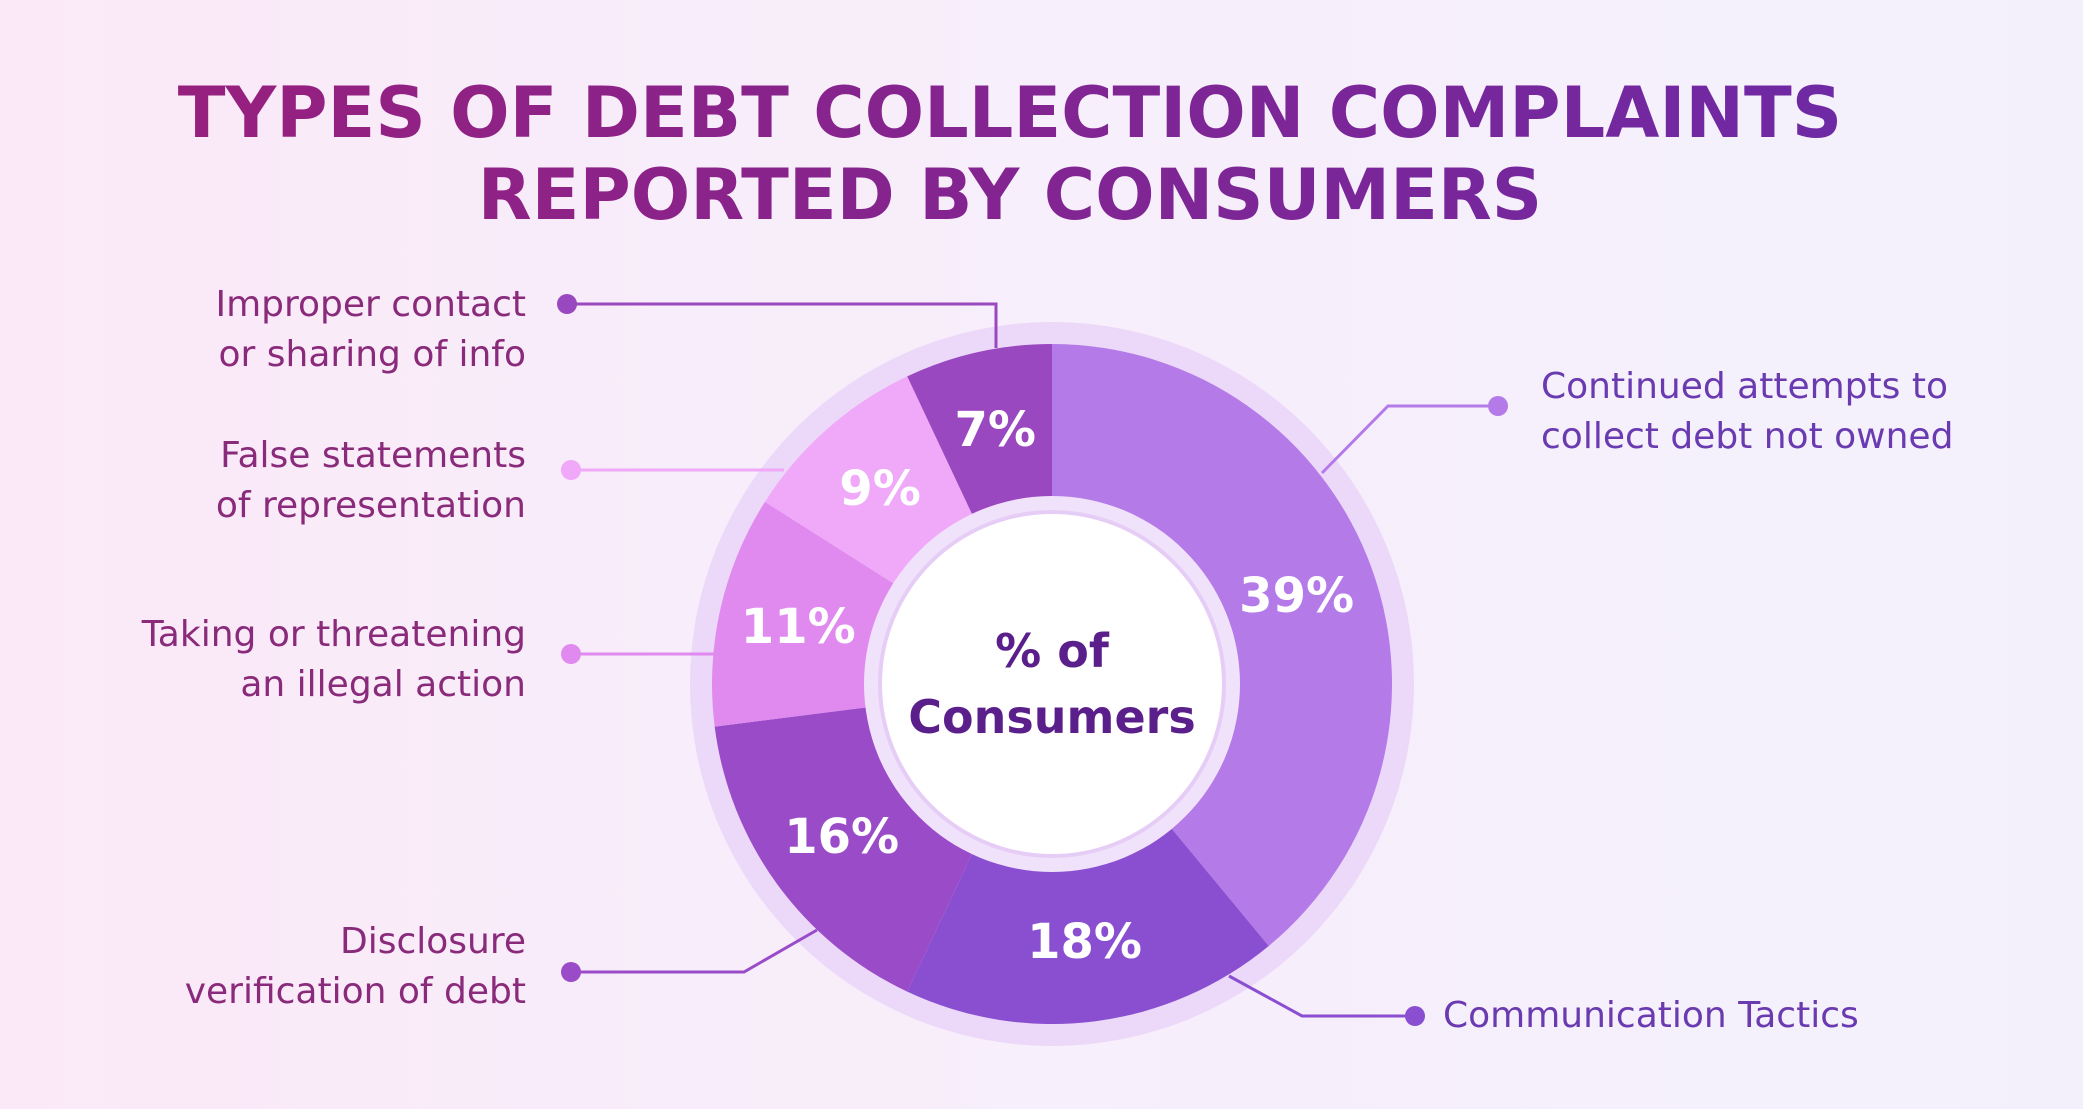  What do you see at coordinates (880, 488) in the screenshot?
I see `value-label: 9%` at bounding box center [880, 488].